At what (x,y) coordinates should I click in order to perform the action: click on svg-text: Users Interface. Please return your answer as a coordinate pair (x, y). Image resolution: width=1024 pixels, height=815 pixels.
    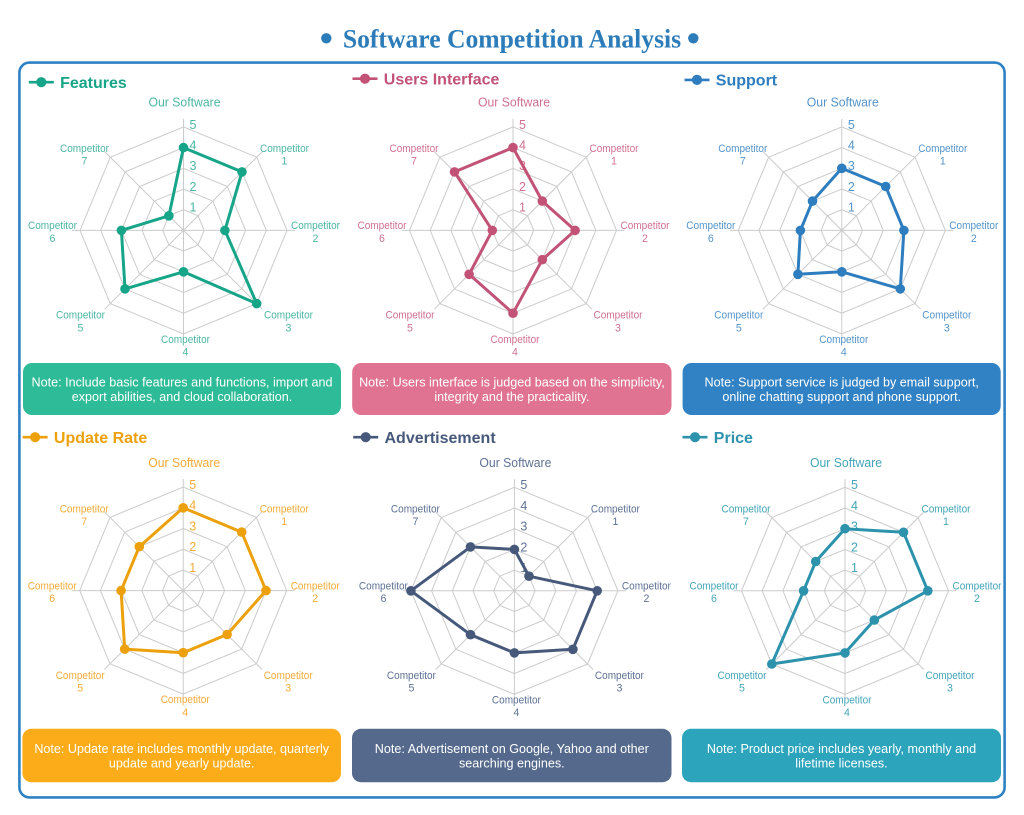
    Looking at the image, I should click on (442, 79).